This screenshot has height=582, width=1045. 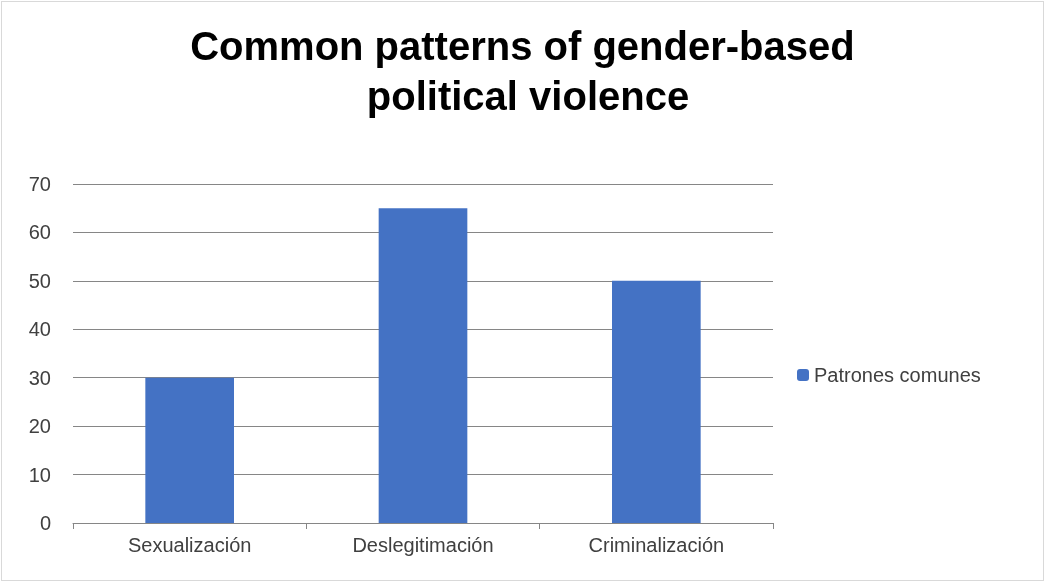 What do you see at coordinates (189, 545) in the screenshot?
I see `x-tick-label: Sexualización` at bounding box center [189, 545].